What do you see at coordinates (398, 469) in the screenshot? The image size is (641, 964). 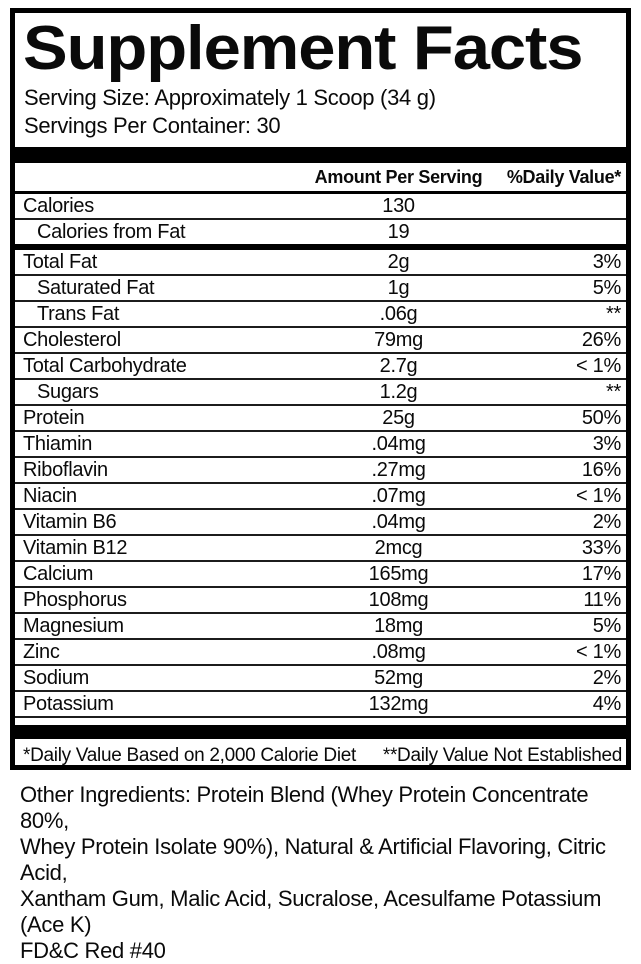 I see `nutrient-amount: .27mg` at bounding box center [398, 469].